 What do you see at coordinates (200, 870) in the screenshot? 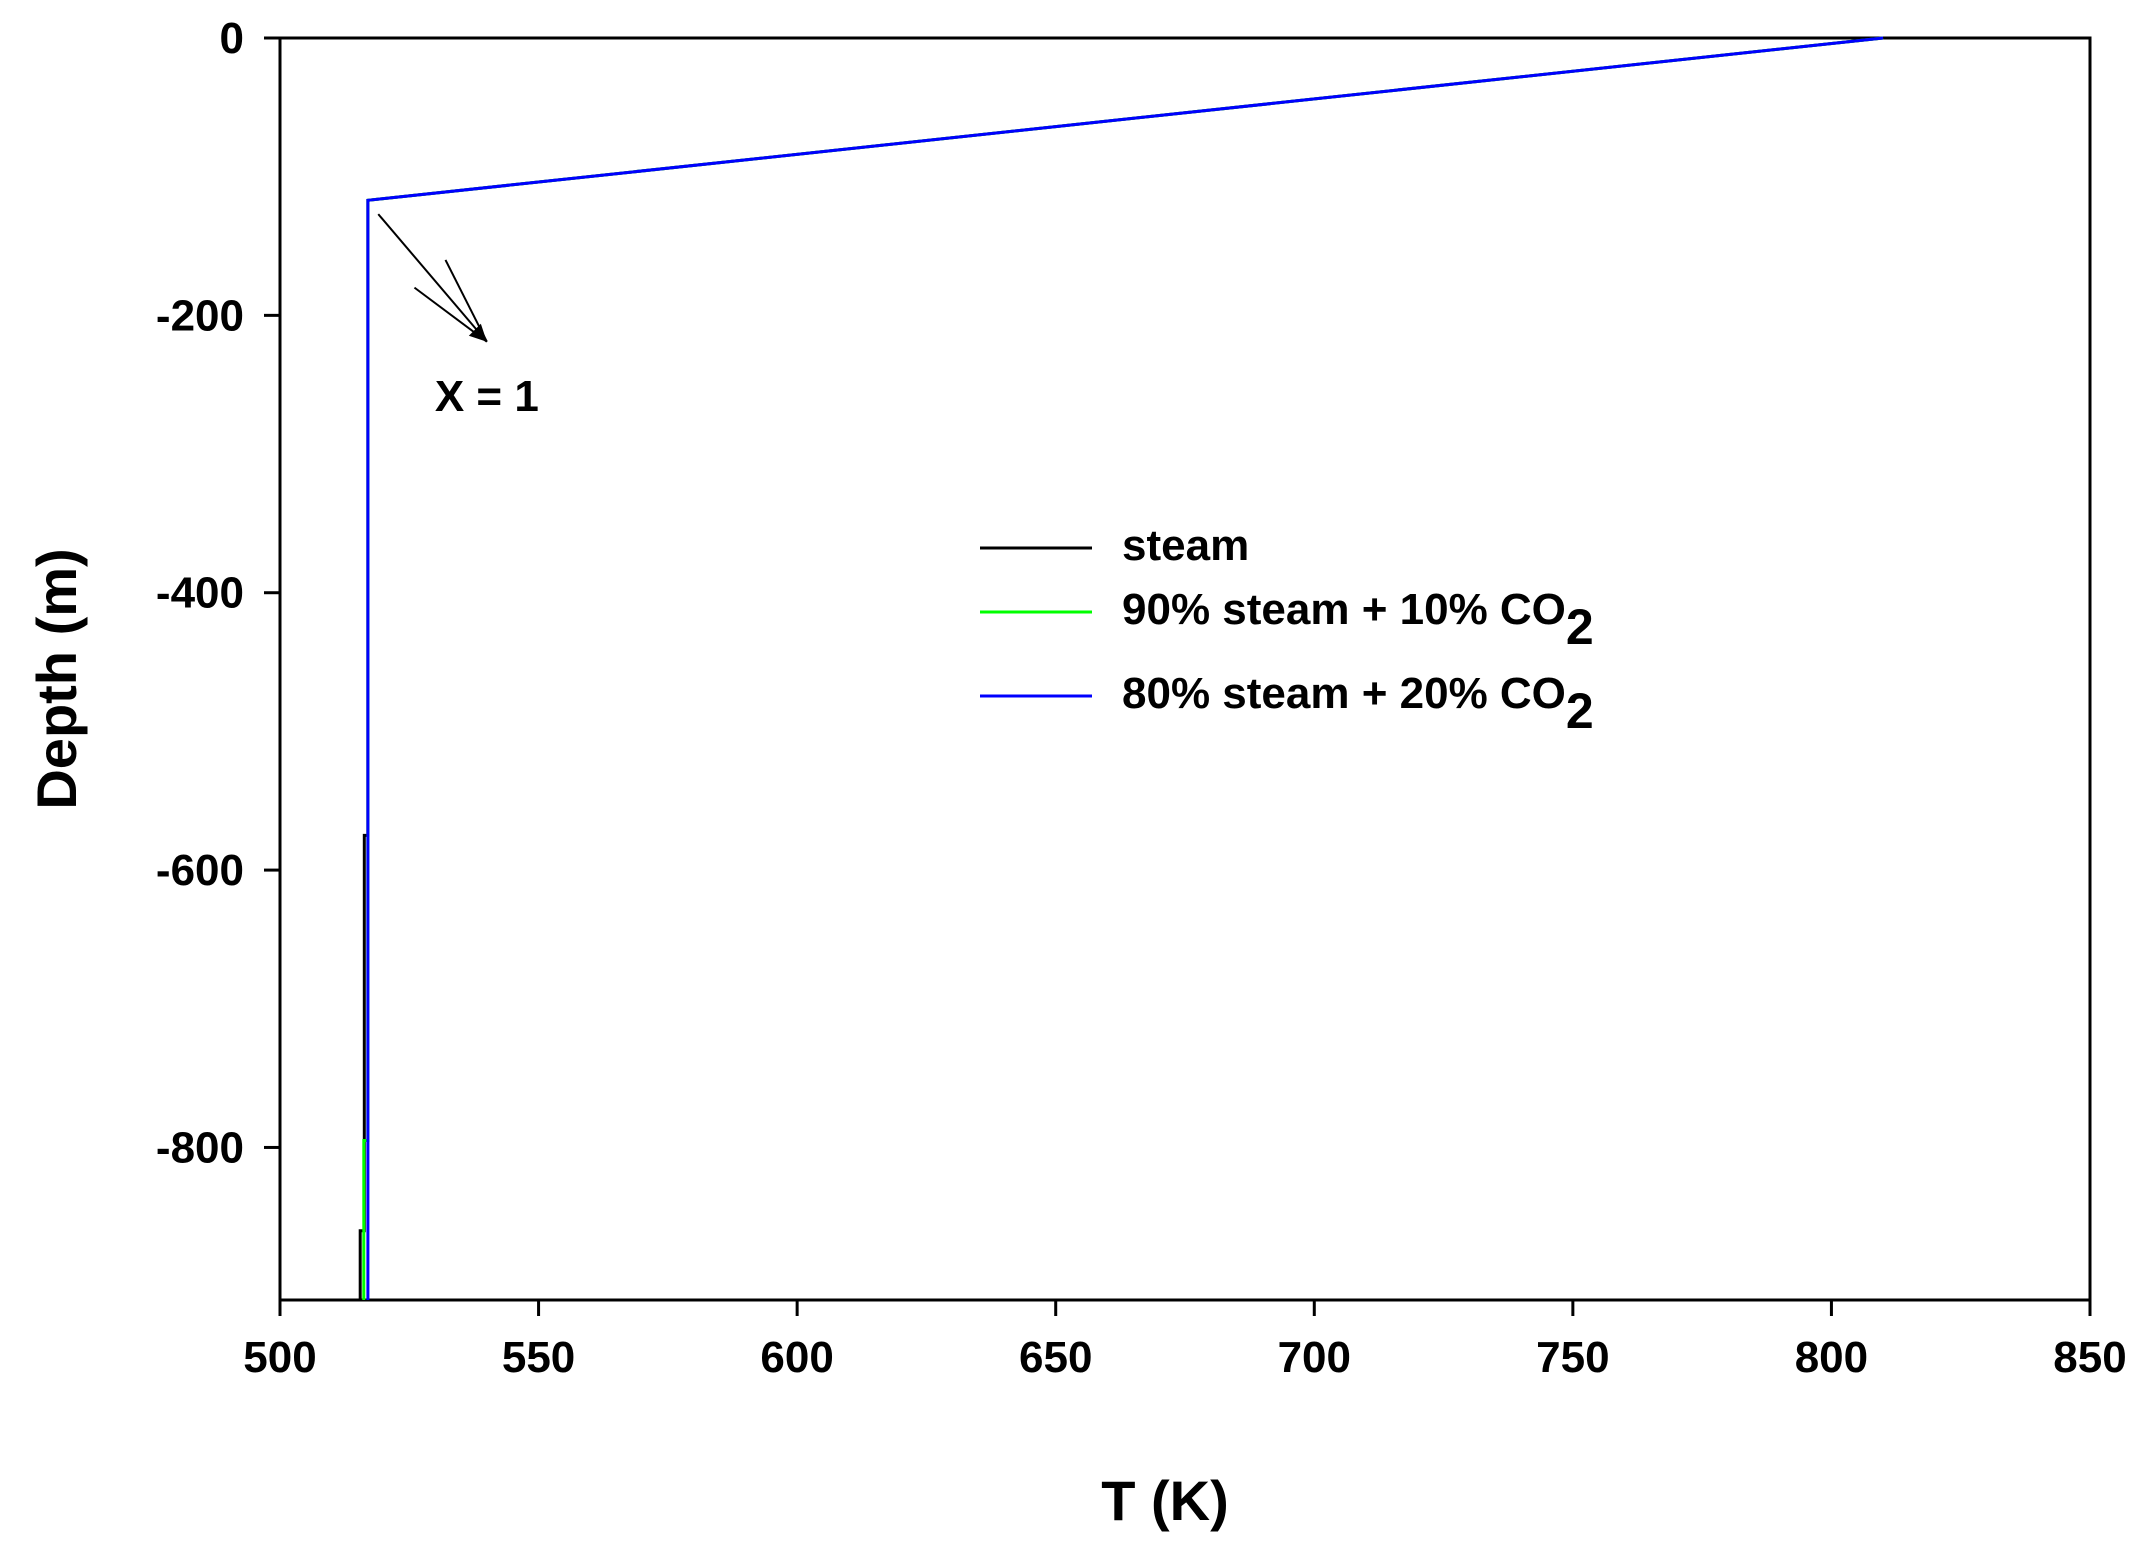
I see `y-tick-label: -600` at bounding box center [200, 870].